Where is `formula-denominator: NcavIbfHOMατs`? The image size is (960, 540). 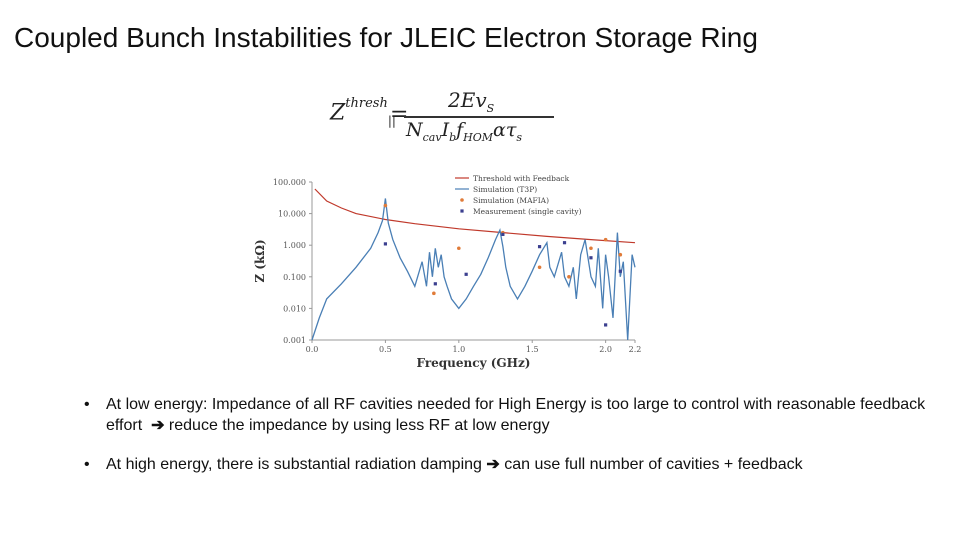
formula-denominator: NcavIbfHOMατs is located at coordinates (464, 131).